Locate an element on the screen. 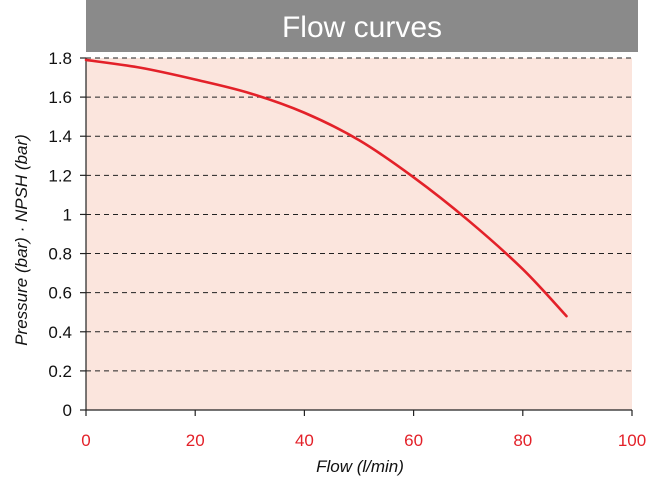 The image size is (657, 485). y-tick-label: 0 is located at coordinates (67, 410).